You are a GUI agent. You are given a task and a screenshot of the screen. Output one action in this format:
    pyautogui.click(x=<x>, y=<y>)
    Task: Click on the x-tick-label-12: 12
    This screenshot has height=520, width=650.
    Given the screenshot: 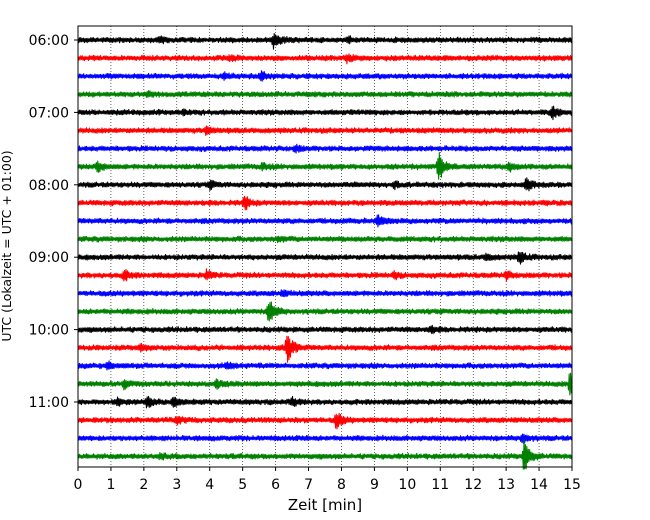 What is the action you would take?
    pyautogui.click(x=473, y=485)
    